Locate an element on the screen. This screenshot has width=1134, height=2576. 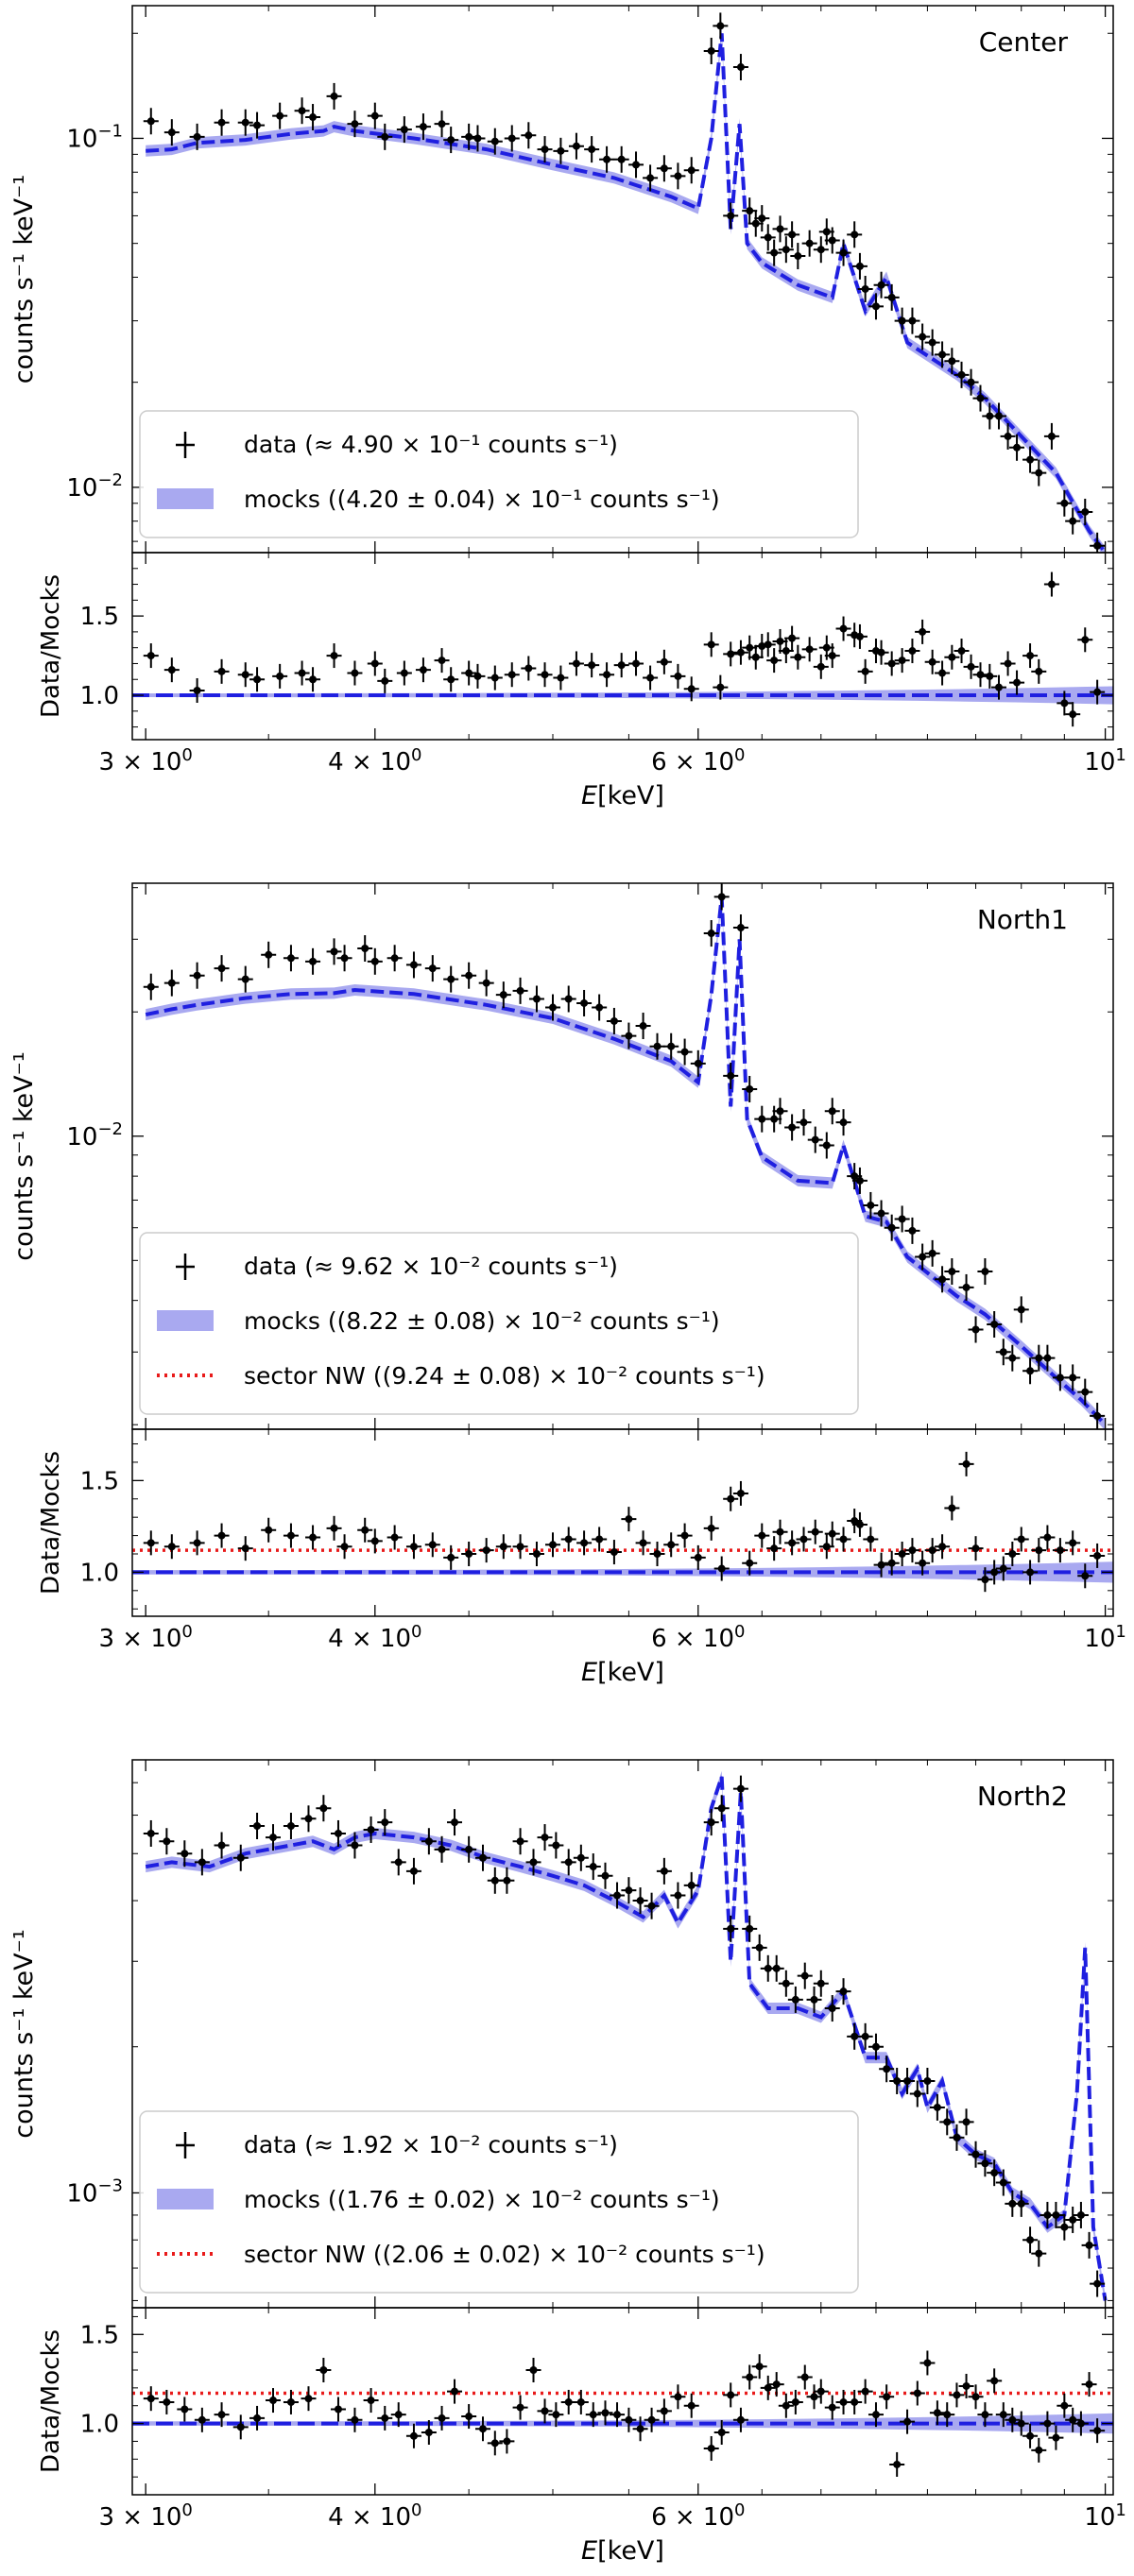
ratio-y-tick-label: 1.5 is located at coordinates (99, 1481).